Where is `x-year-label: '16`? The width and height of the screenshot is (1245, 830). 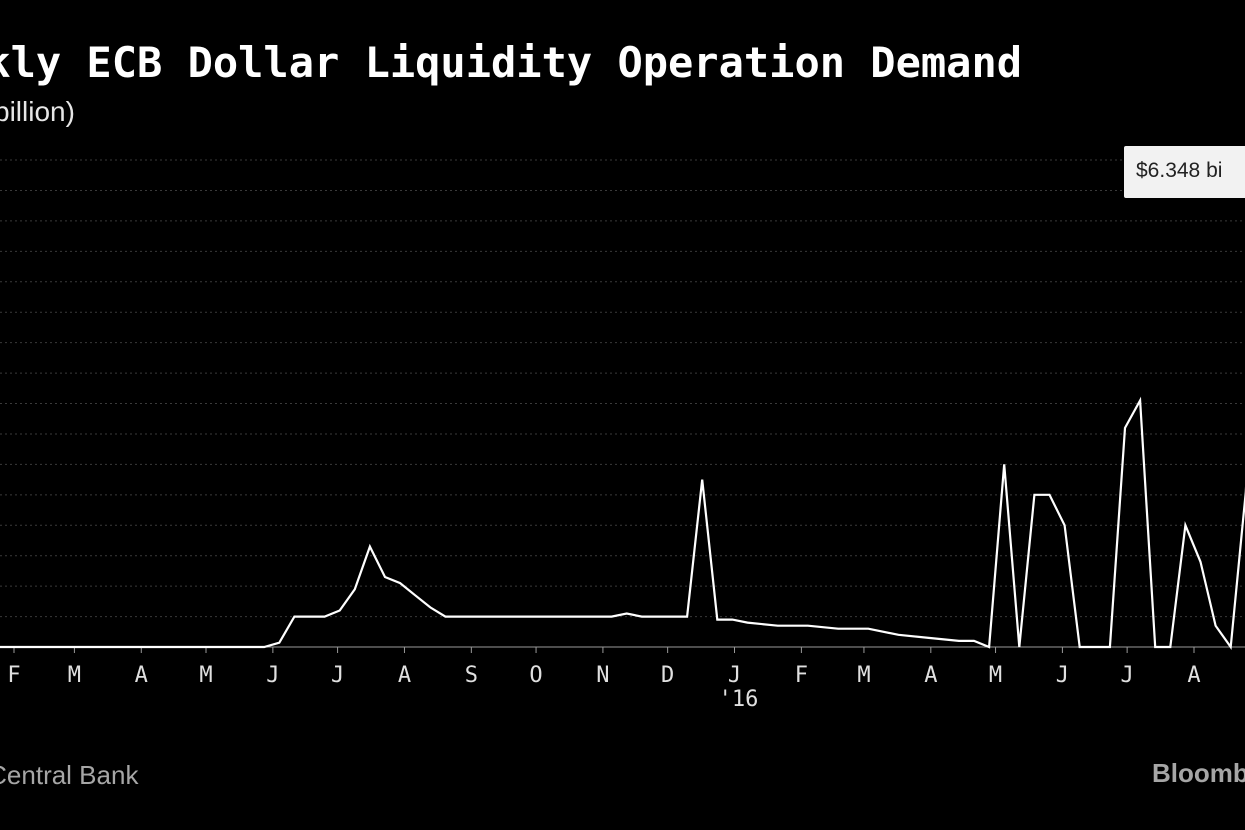 x-year-label: '16 is located at coordinates (739, 699).